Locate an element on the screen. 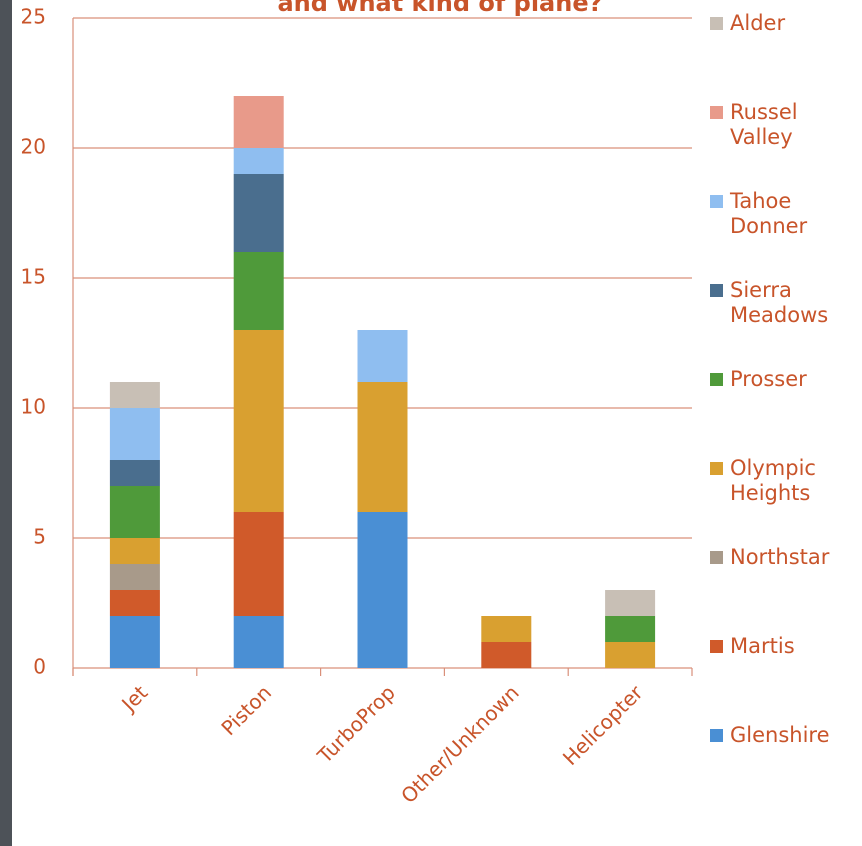 This screenshot has height=846, width=862. chart-title: and what kind of plane? is located at coordinates (439, 8).